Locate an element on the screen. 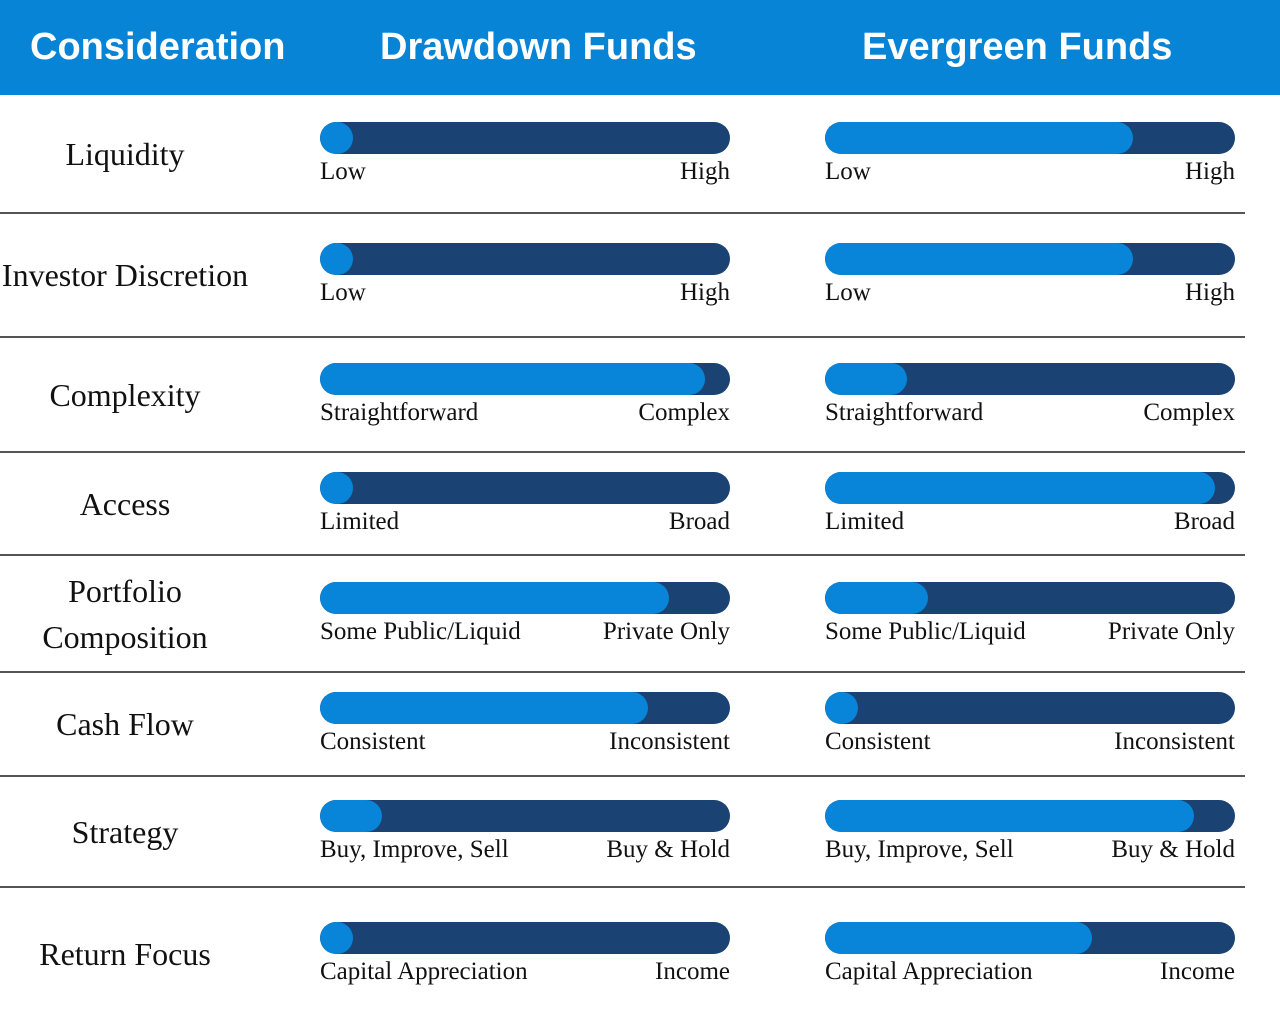 The image size is (1280, 1019). row-label: Portfolio Composition is located at coordinates (125, 613).